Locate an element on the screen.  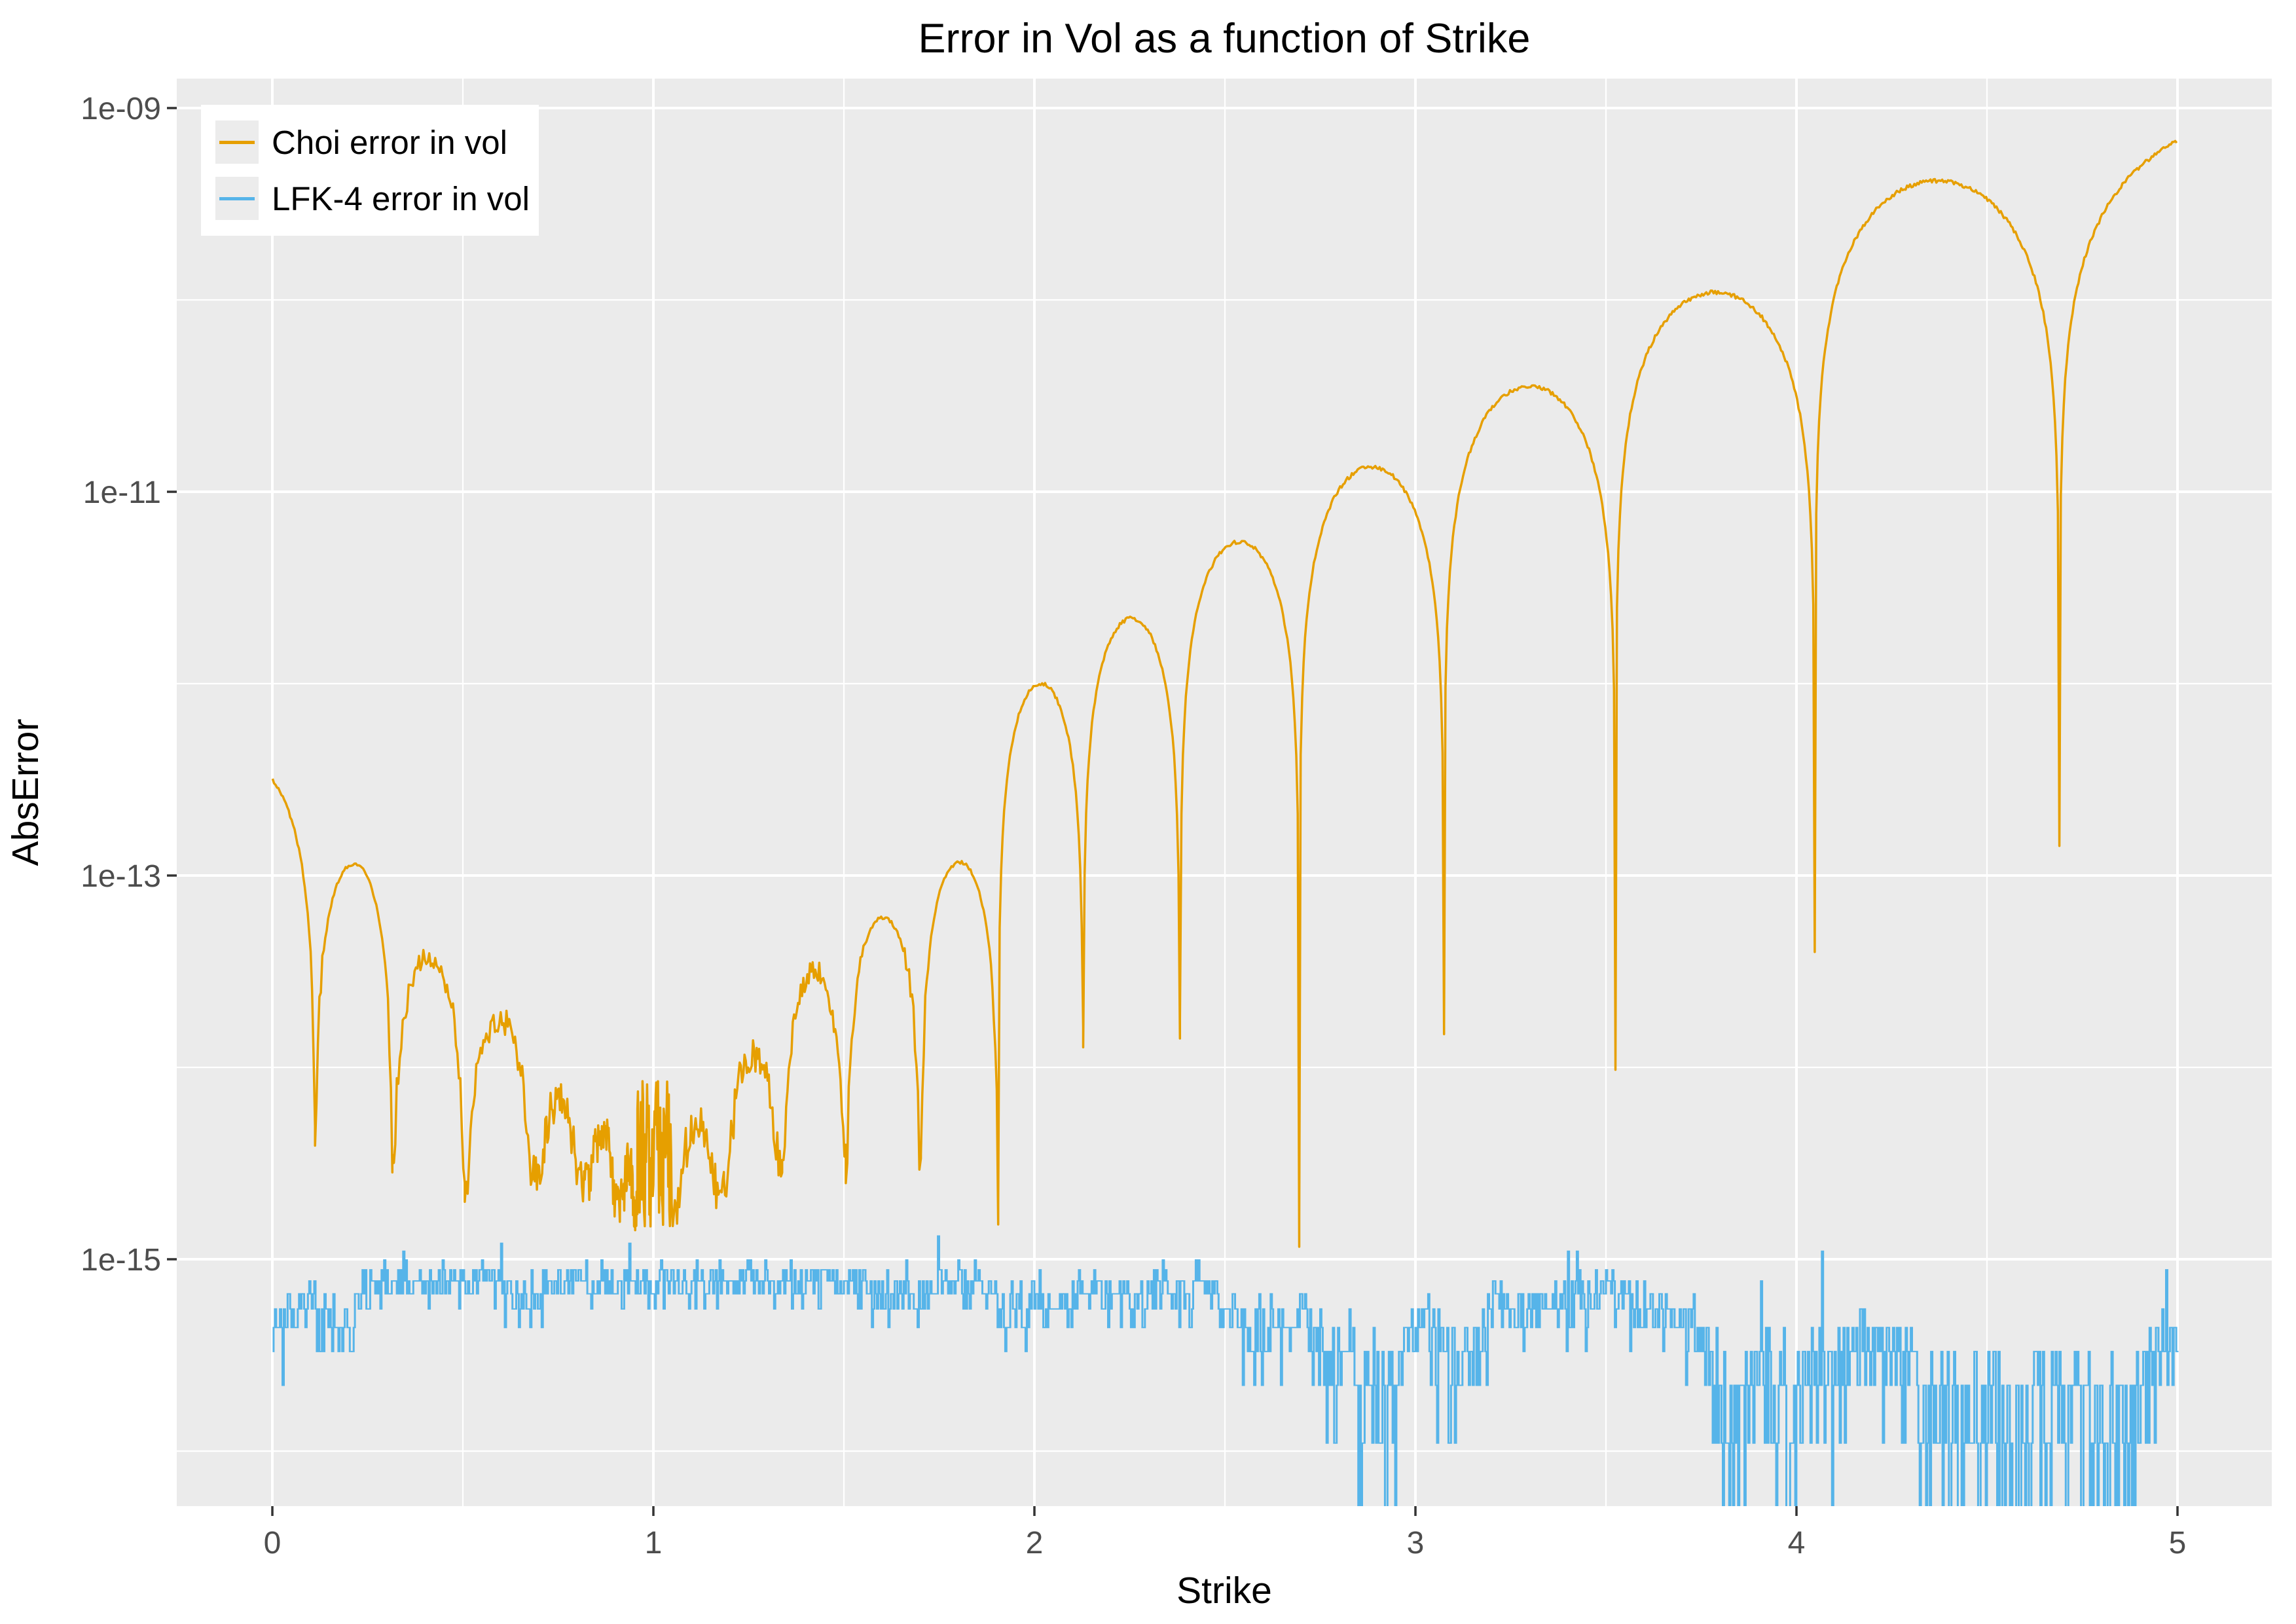
legend-line-swatch-choi is located at coordinates (237, 142).